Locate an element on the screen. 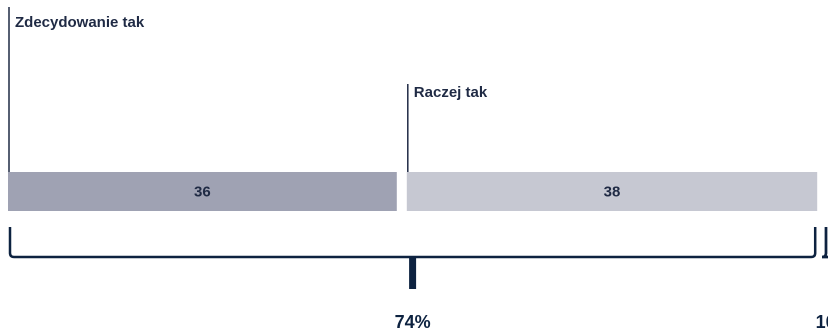 The width and height of the screenshot is (828, 332). group-total-label-0: 74% is located at coordinates (413, 322).